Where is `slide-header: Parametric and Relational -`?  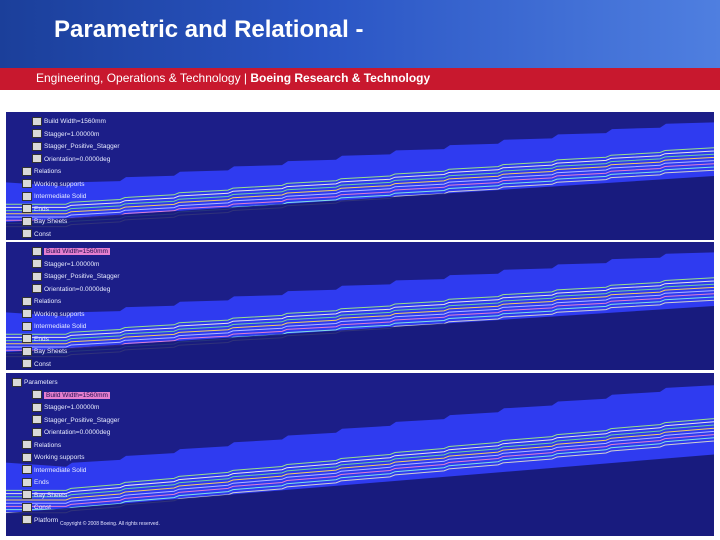 slide-header: Parametric and Relational - is located at coordinates (360, 34).